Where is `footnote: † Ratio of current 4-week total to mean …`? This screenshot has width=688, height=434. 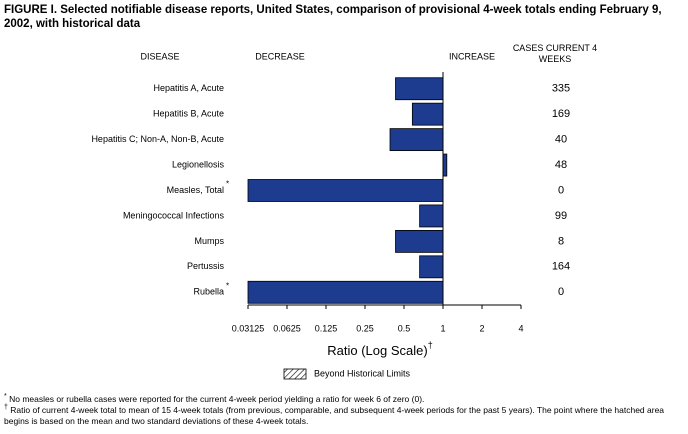 footnote: † Ratio of current 4-week total to mean … is located at coordinates (344, 414).